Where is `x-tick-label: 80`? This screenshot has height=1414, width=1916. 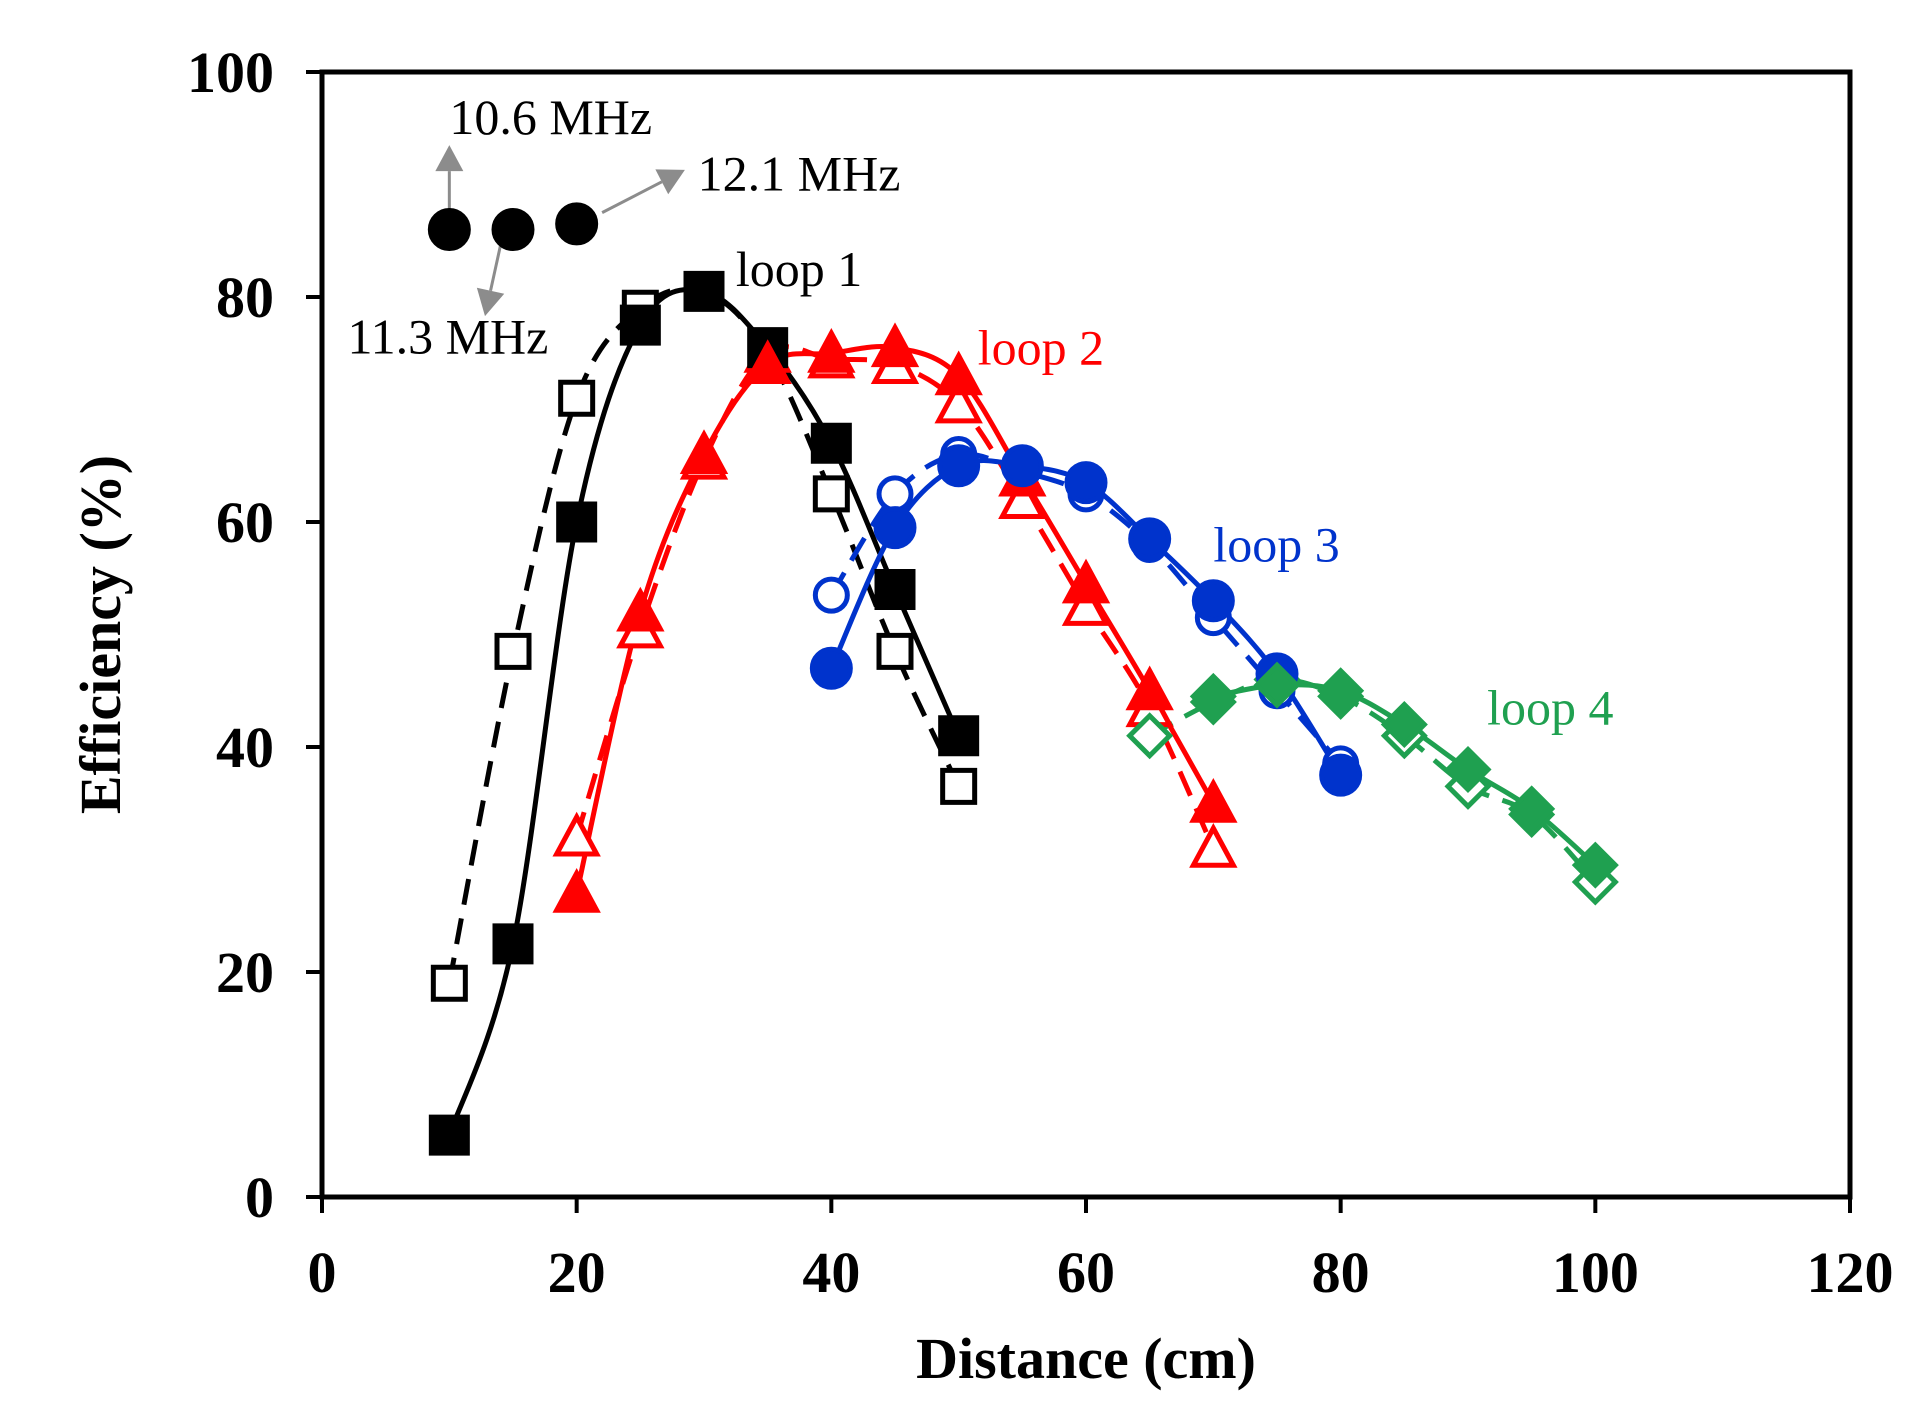
x-tick-label: 80 is located at coordinates (1341, 1272).